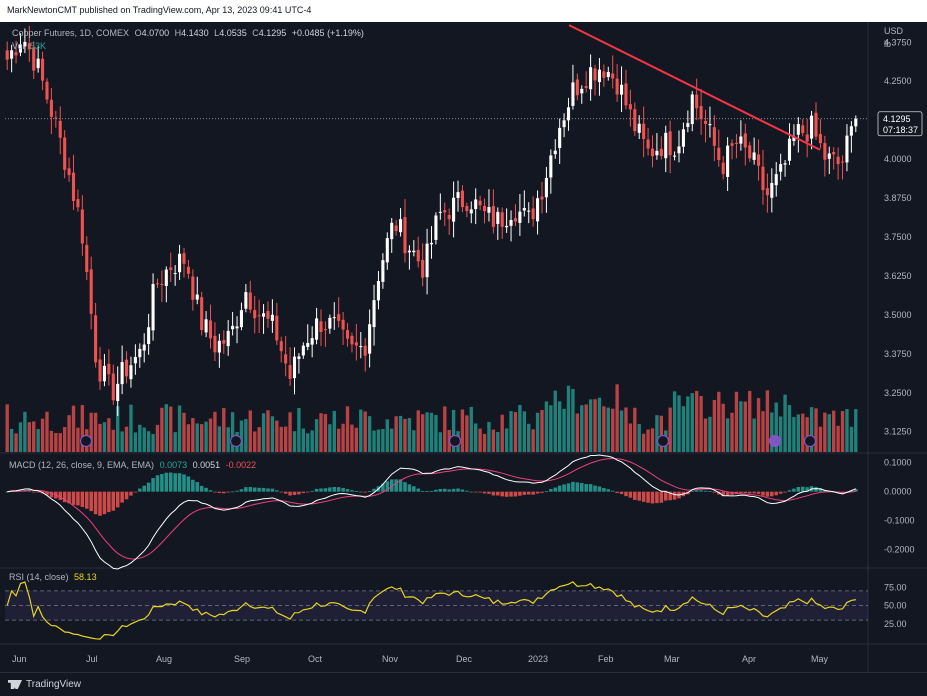  Describe the element at coordinates (242, 659) in the screenshot. I see `time-tick-label: Sep` at that location.